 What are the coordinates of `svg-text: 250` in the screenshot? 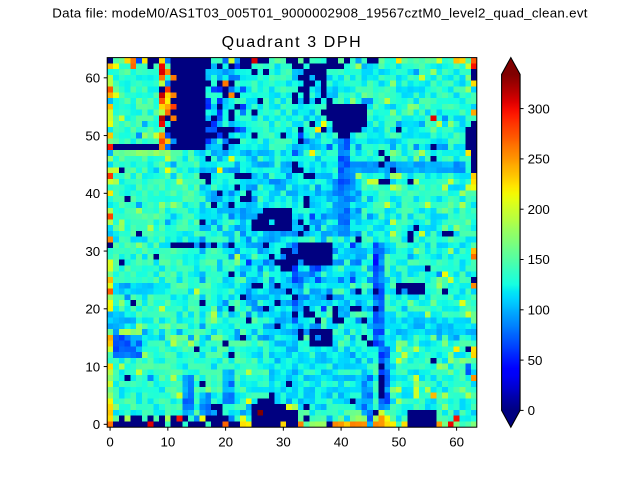 It's located at (539, 159).